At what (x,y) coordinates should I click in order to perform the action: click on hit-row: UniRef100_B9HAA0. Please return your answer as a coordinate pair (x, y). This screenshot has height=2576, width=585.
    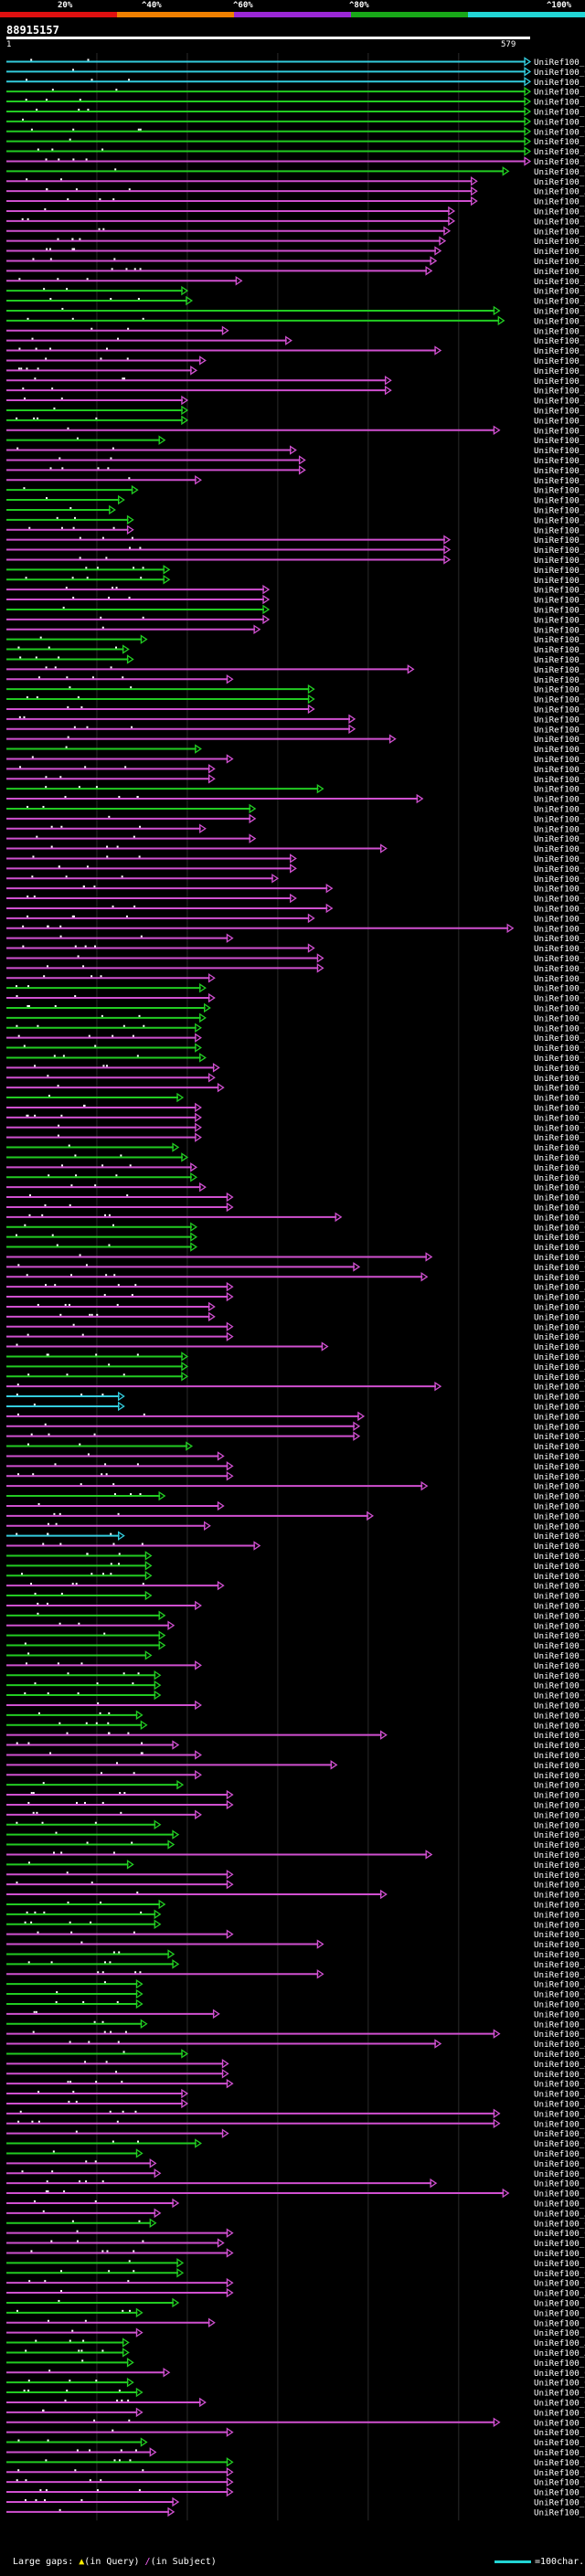
    Looking at the image, I should click on (296, 121).